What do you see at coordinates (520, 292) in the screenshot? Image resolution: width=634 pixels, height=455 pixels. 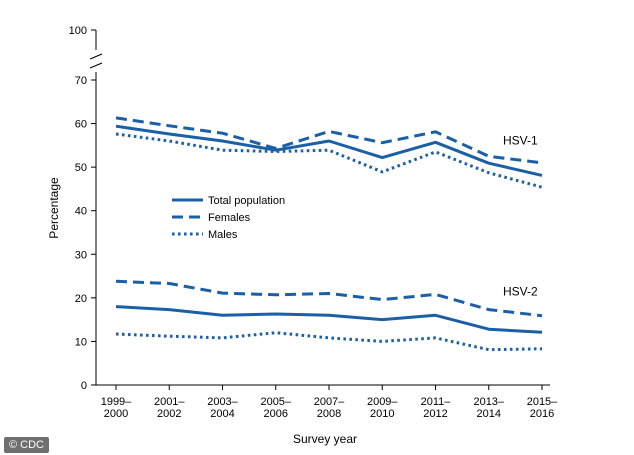 I see `group-label-hsv-2: HSV-2` at bounding box center [520, 292].